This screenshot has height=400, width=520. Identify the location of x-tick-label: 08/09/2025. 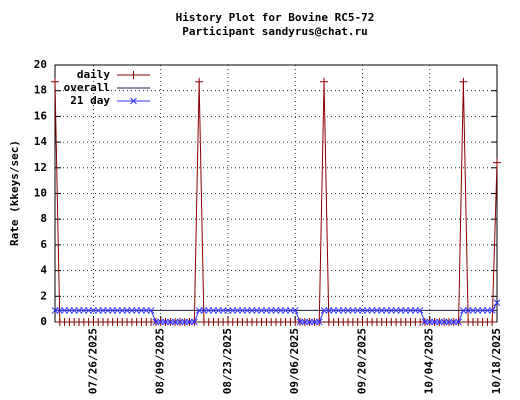
(160, 361).